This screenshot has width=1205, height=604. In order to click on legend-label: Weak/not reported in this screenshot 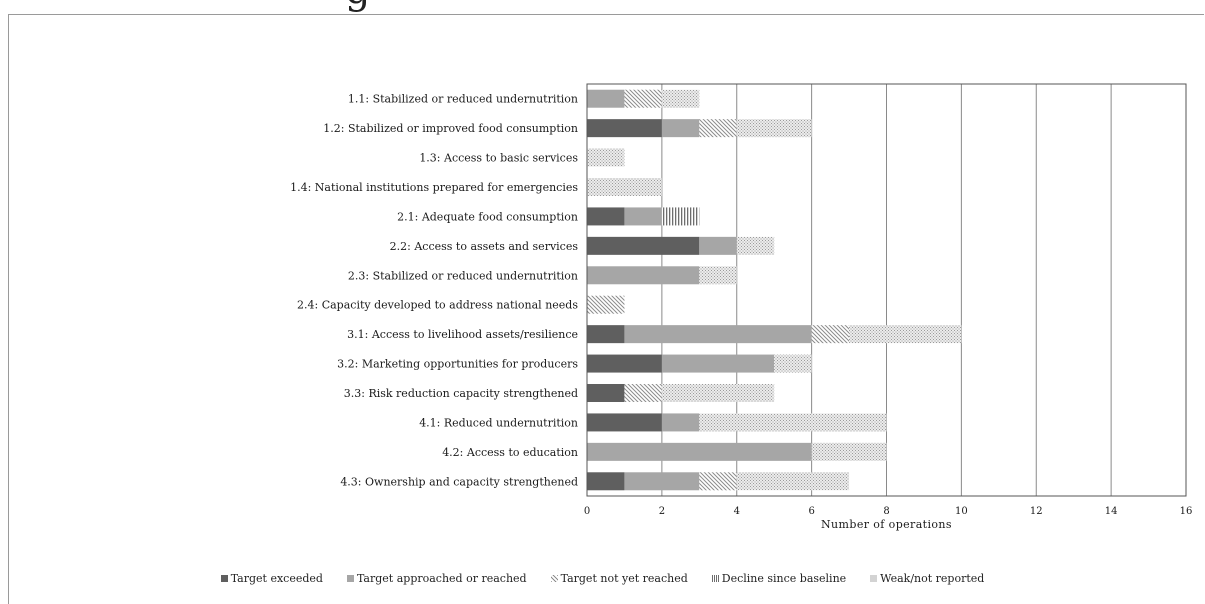, I will do `click(932, 578)`.